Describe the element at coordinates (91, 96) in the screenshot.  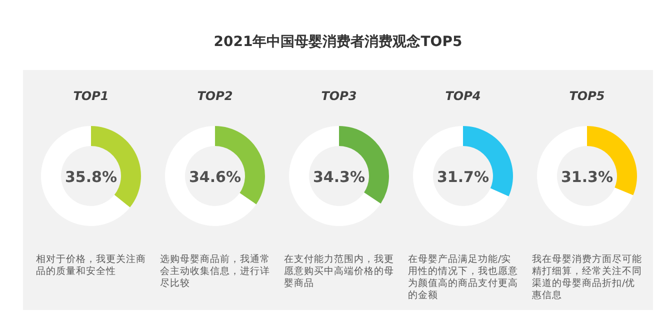
I see `chart-title: TOP1` at that location.